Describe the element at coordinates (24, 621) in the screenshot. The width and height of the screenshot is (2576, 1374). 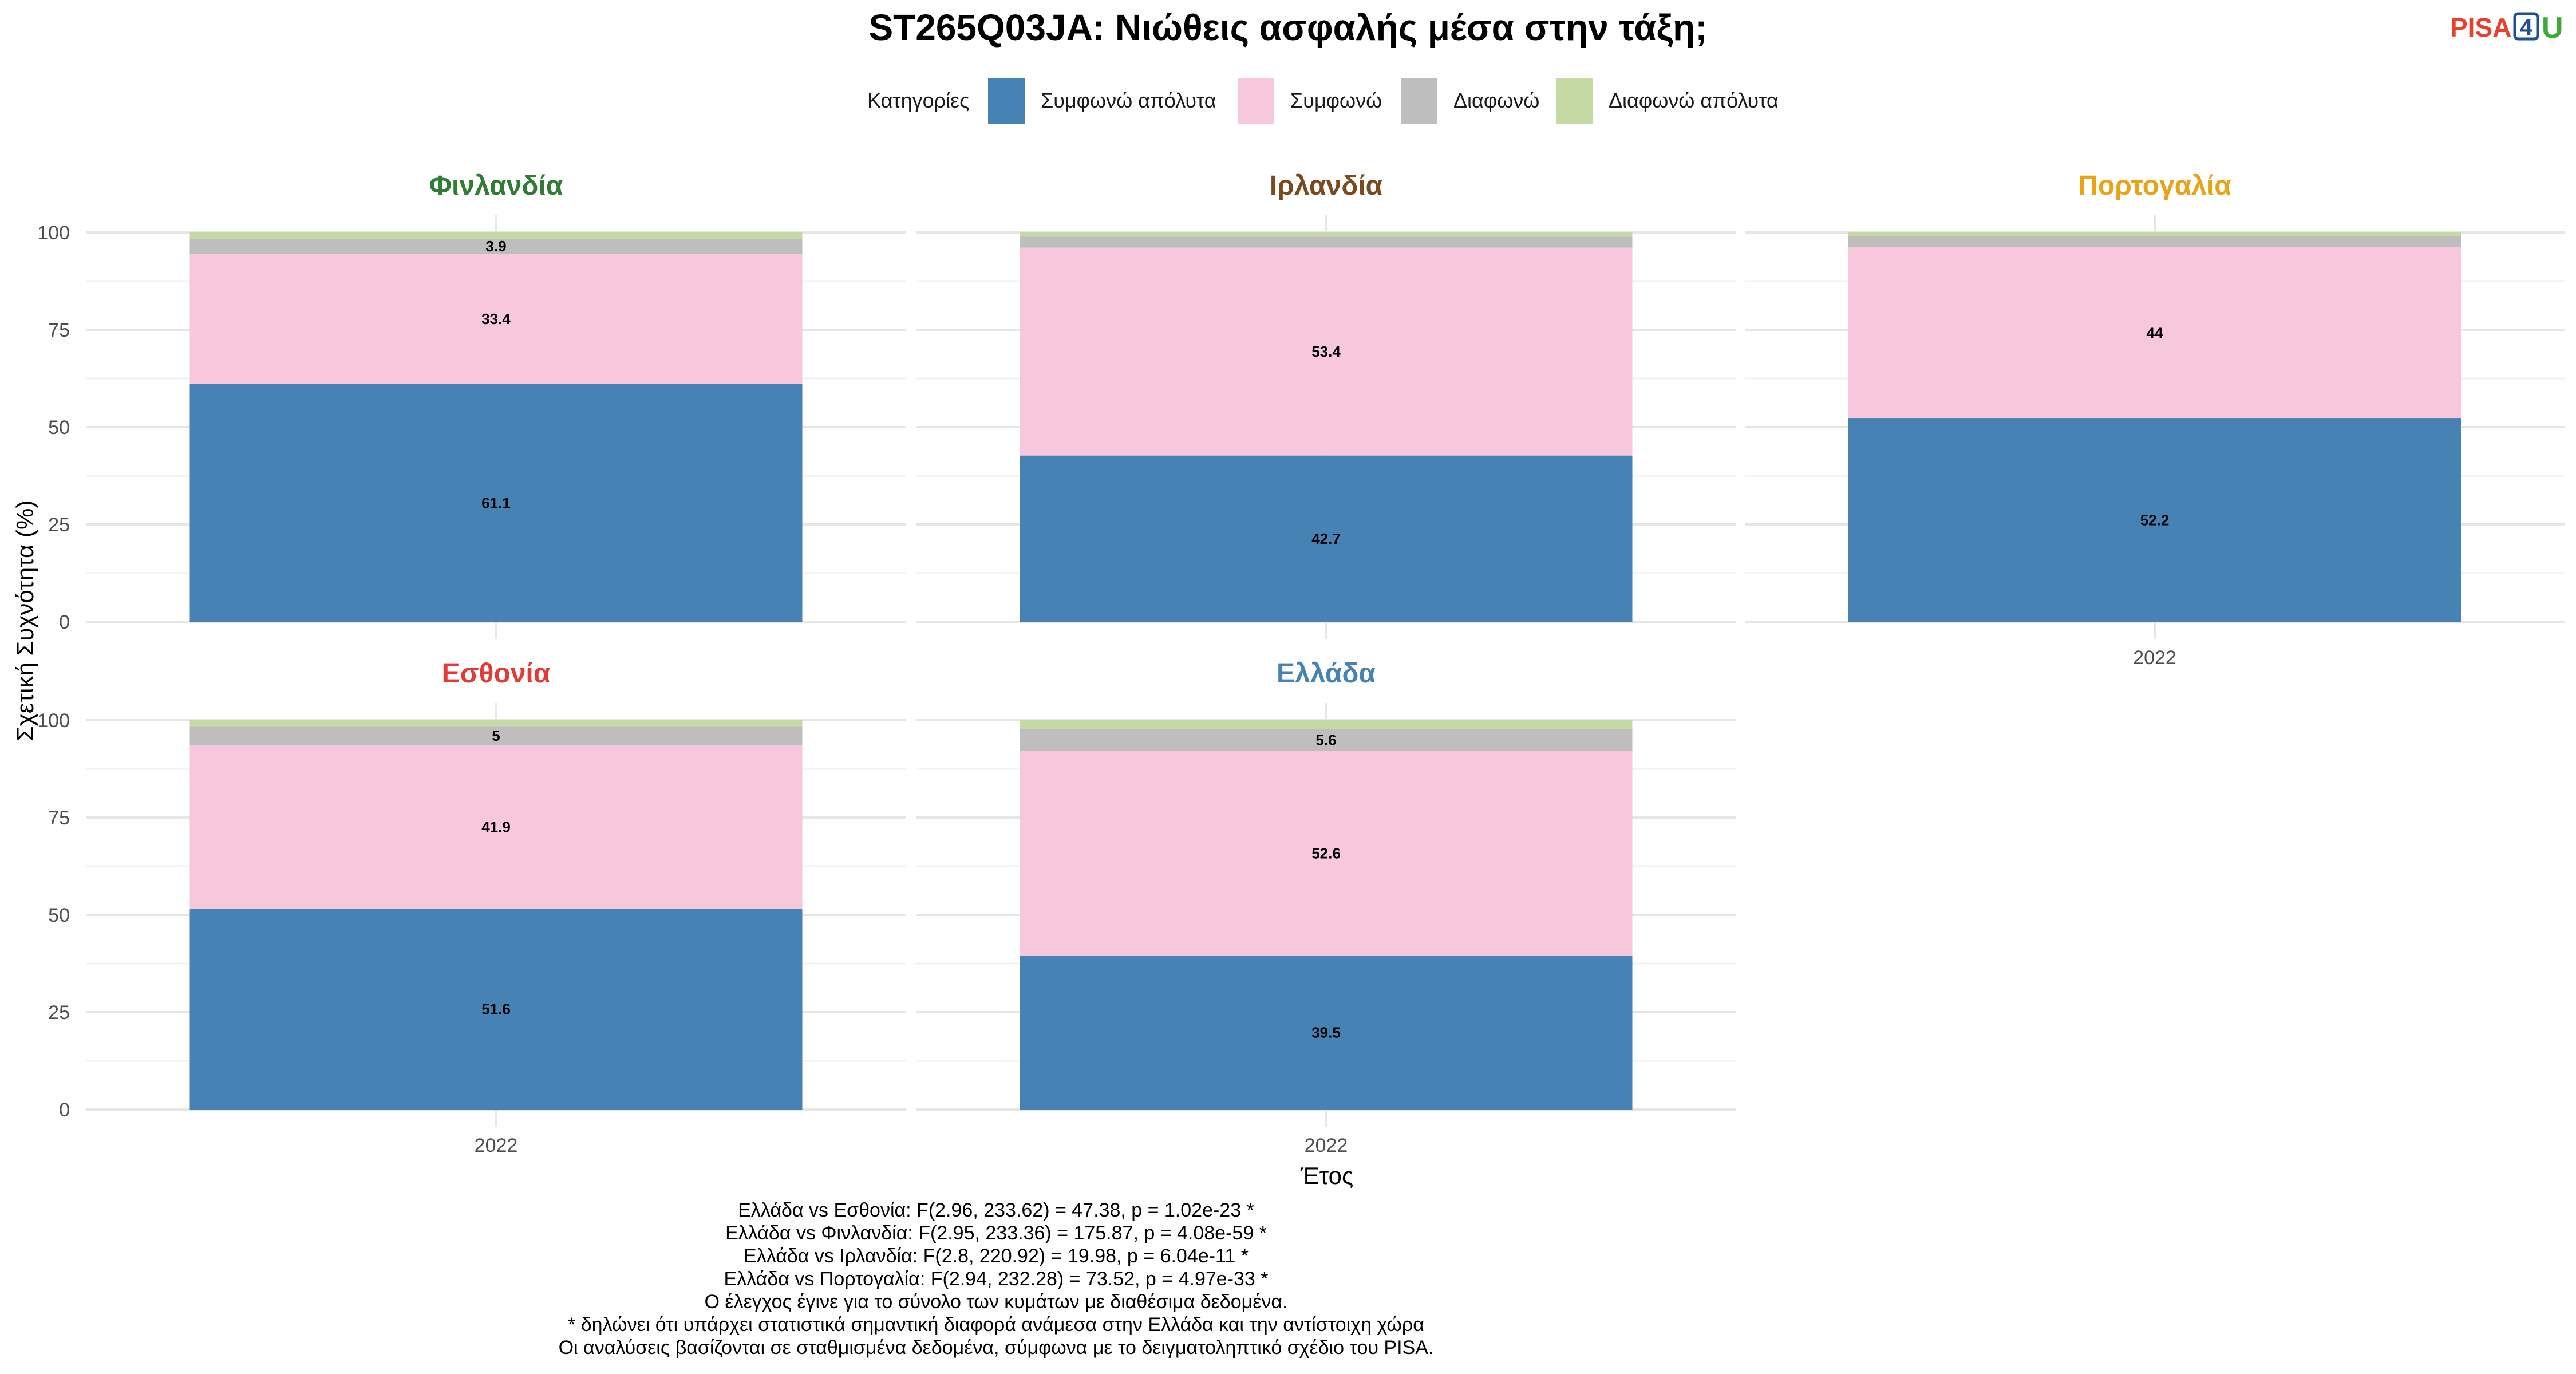
I see `y-axis-title: Σχετική Συχνότητα (%)` at that location.